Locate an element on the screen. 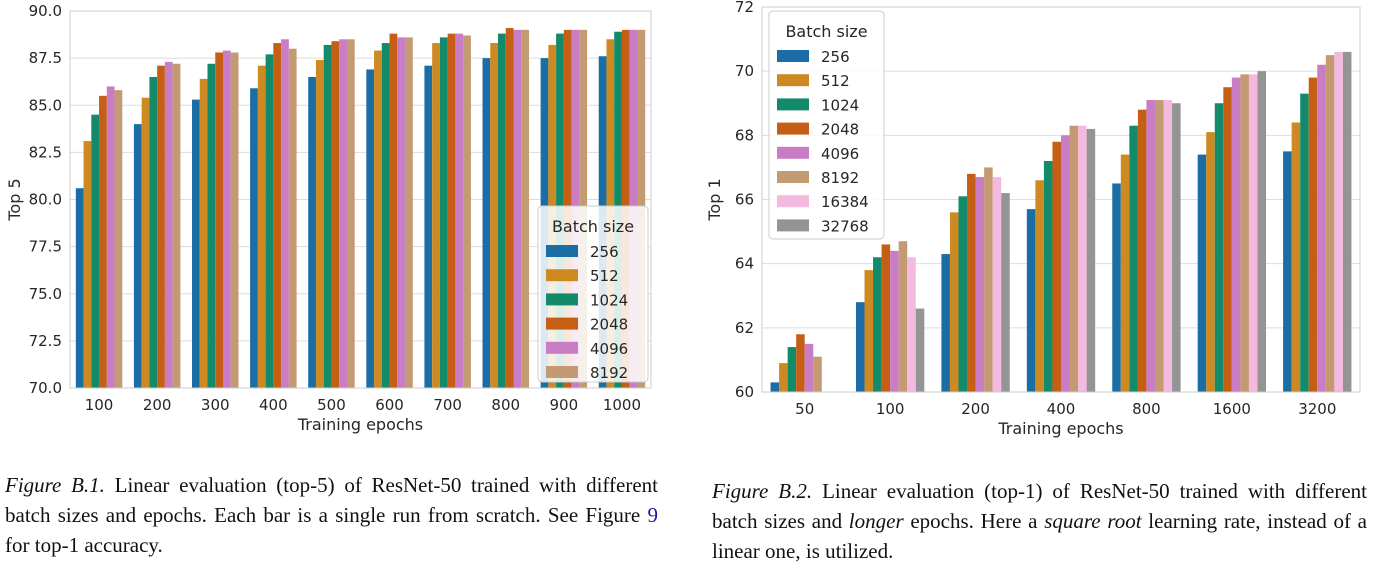  caption-emphasis: square root is located at coordinates (1093, 521).